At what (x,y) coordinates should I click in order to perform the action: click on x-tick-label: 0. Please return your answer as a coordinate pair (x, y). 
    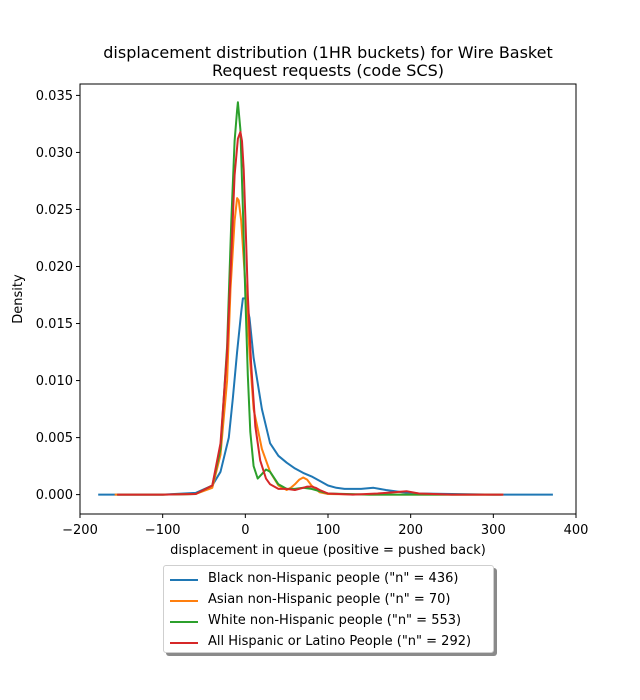
    Looking at the image, I should click on (245, 530).